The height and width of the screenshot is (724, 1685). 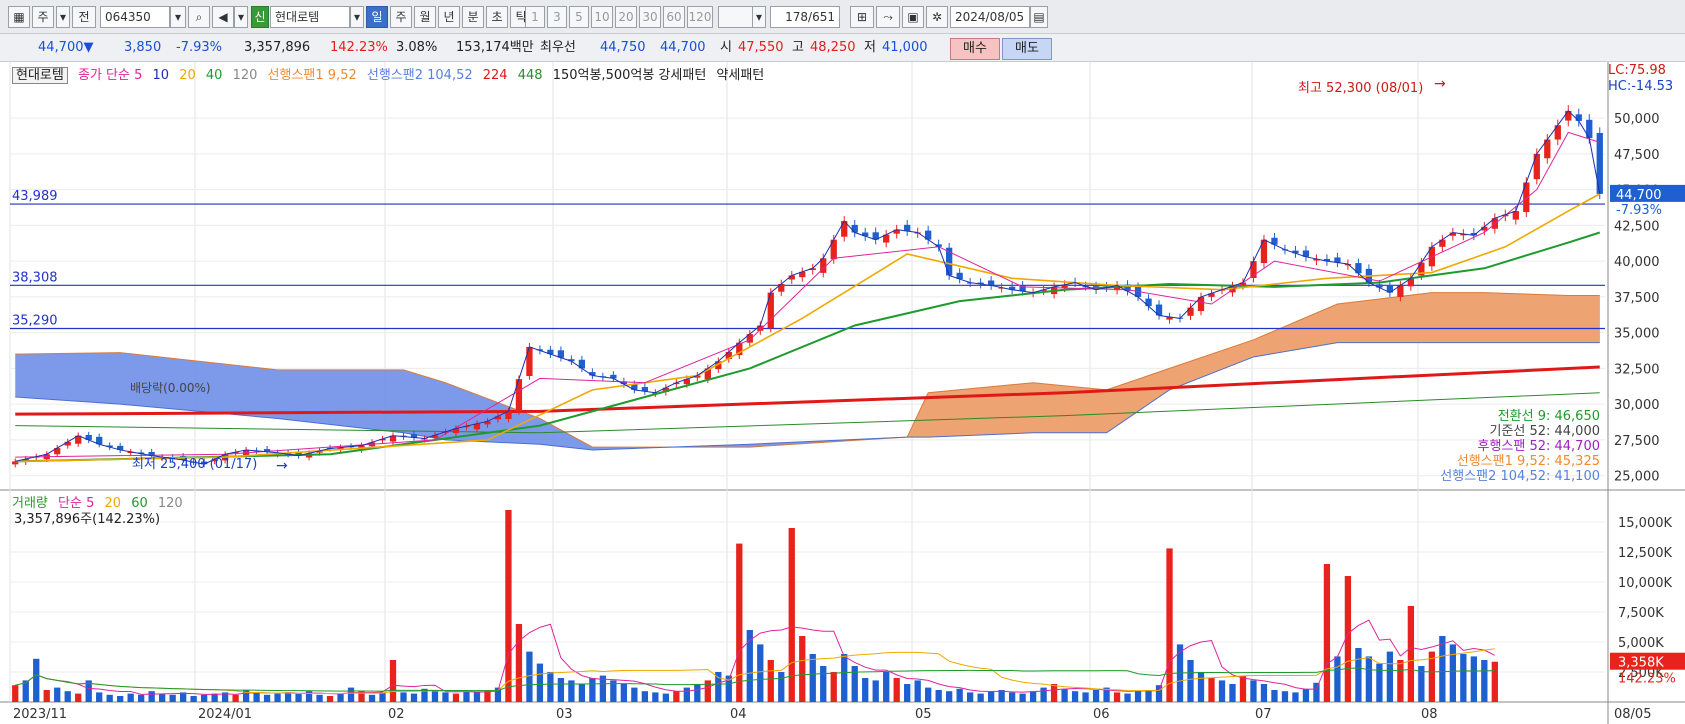 What do you see at coordinates (674, 17) in the screenshot?
I see `interval-60: 60` at bounding box center [674, 17].